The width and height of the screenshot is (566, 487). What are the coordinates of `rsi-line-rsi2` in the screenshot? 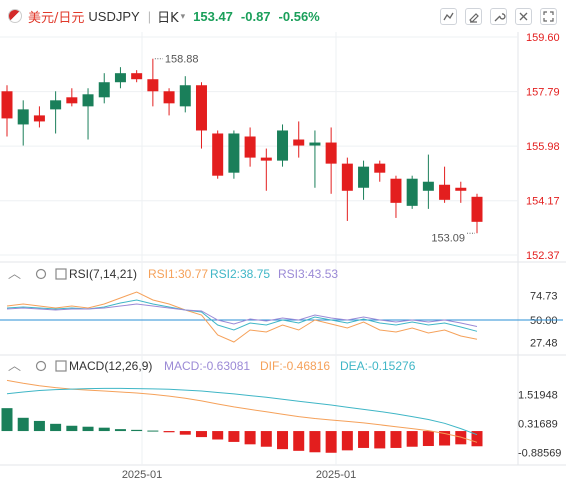 It's located at (242, 315).